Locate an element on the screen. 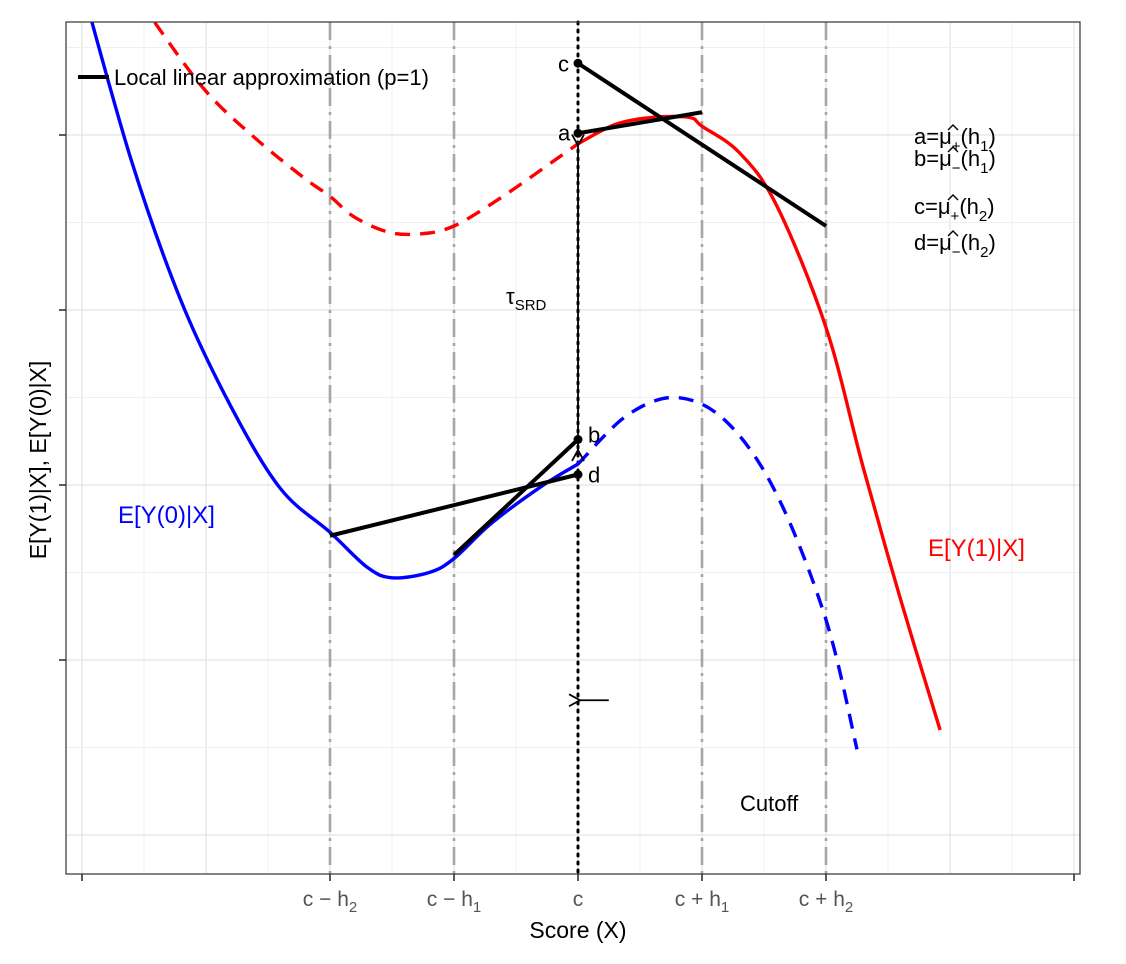  point-label-a: a is located at coordinates (564, 132).